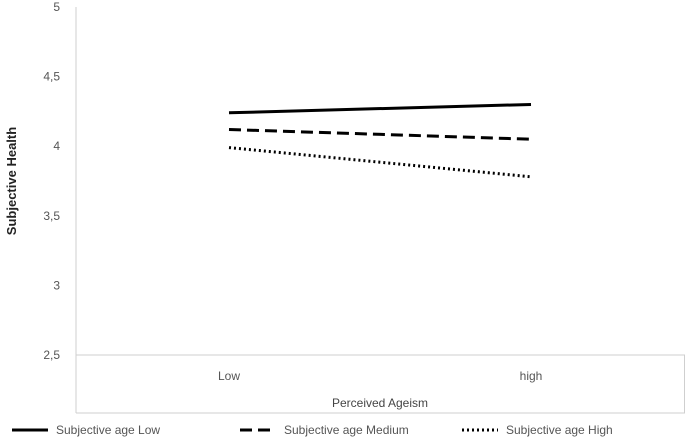 This screenshot has width=685, height=440. I want to click on legend-label-2: Subjective age Medium, so click(346, 430).